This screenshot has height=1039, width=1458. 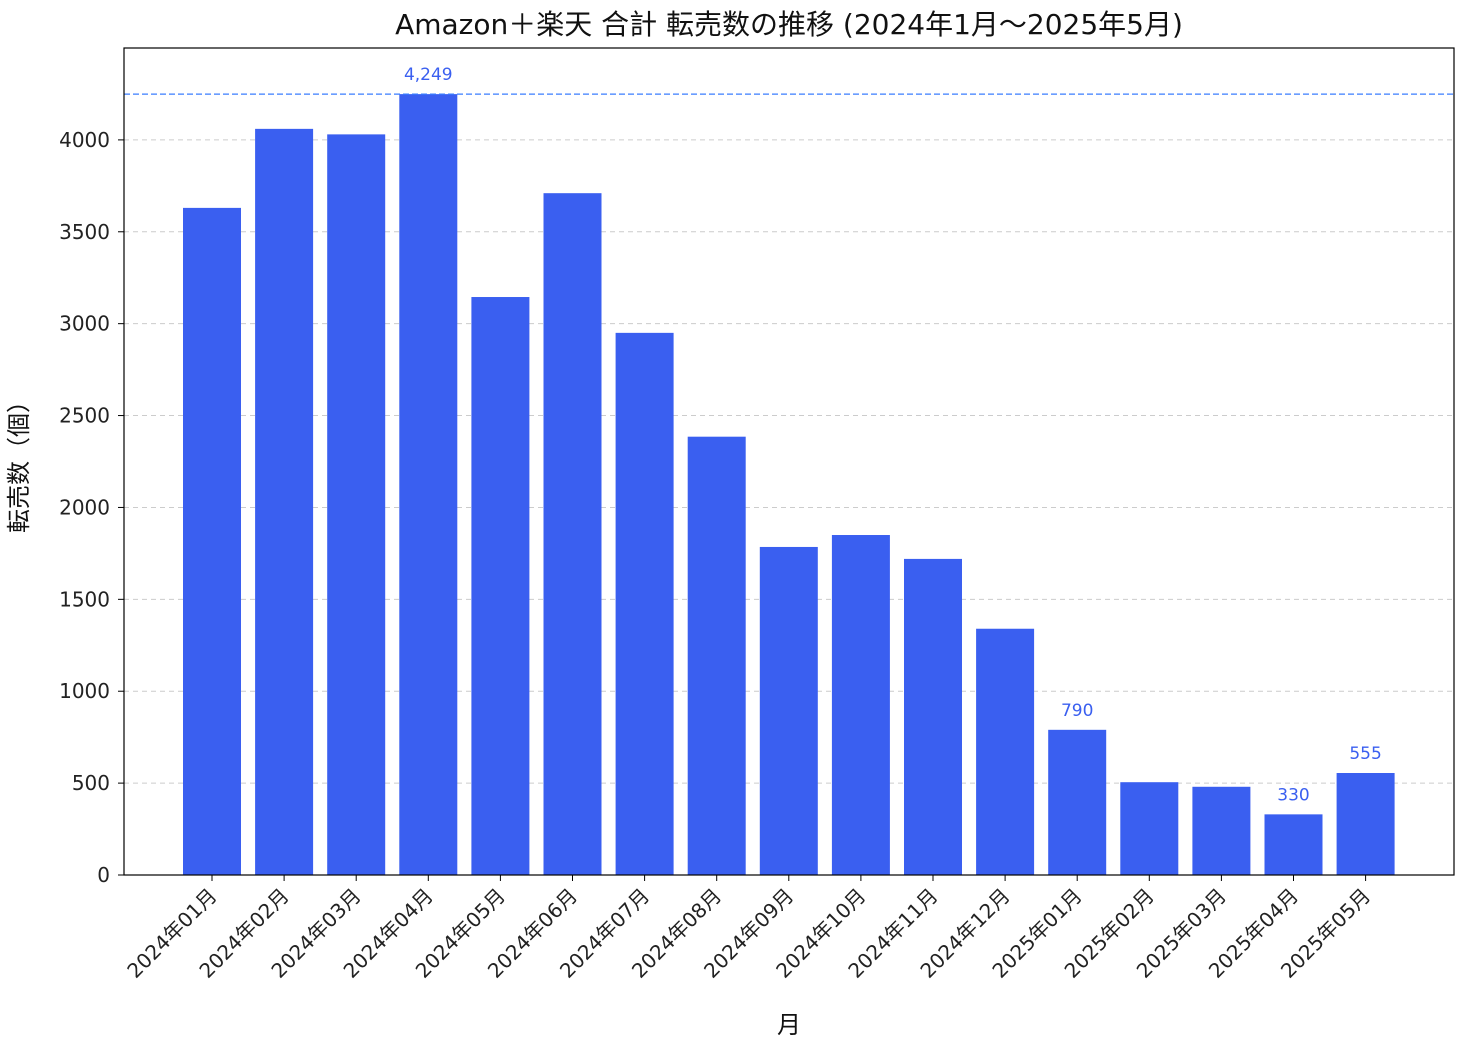 What do you see at coordinates (84, 416) in the screenshot?
I see `y-tick-label-5: 2500` at bounding box center [84, 416].